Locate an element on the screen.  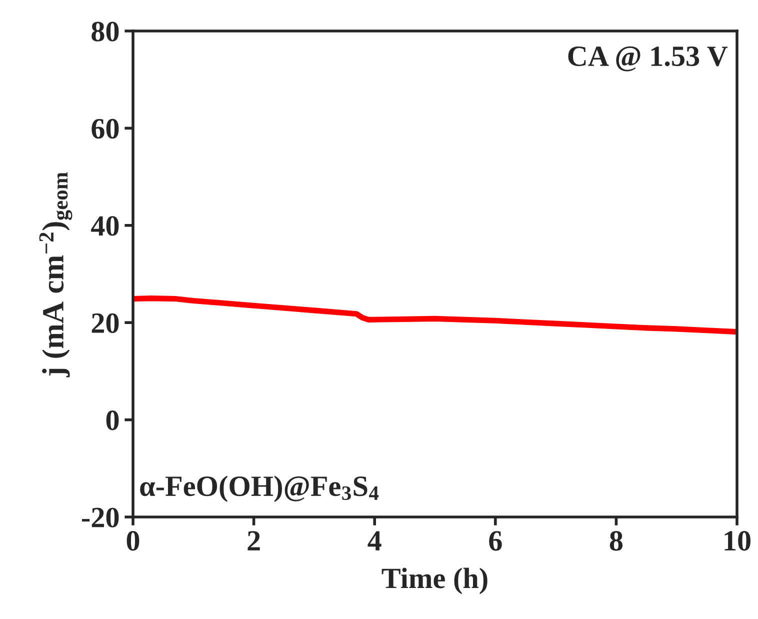
annotation: α-FeO(OH)@Fe$_{3}$S$_{4}$ is located at coordinates (259, 489).